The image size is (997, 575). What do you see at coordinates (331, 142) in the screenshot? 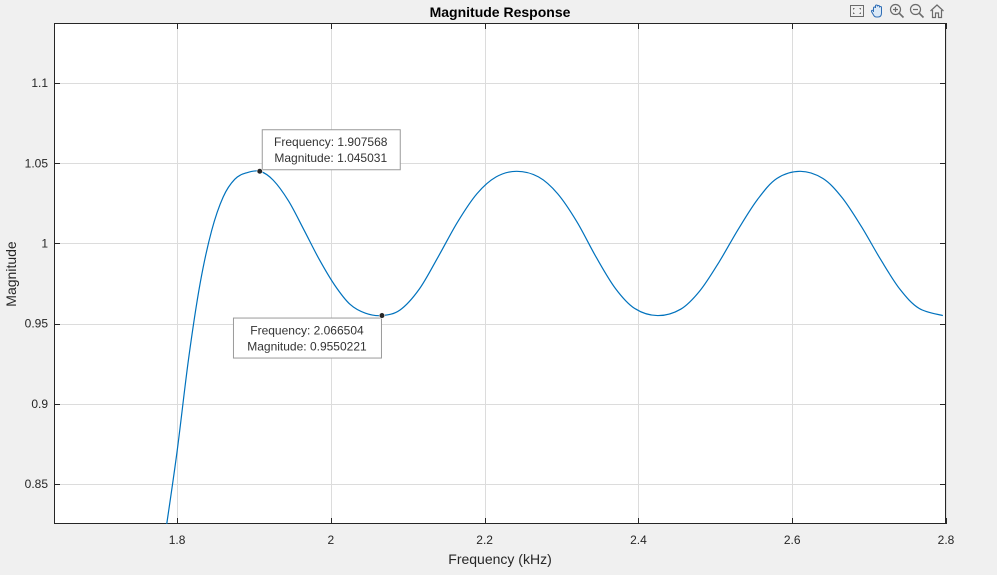
I see `datatip-frequency-text: Frequency: 1.907568` at bounding box center [331, 142].